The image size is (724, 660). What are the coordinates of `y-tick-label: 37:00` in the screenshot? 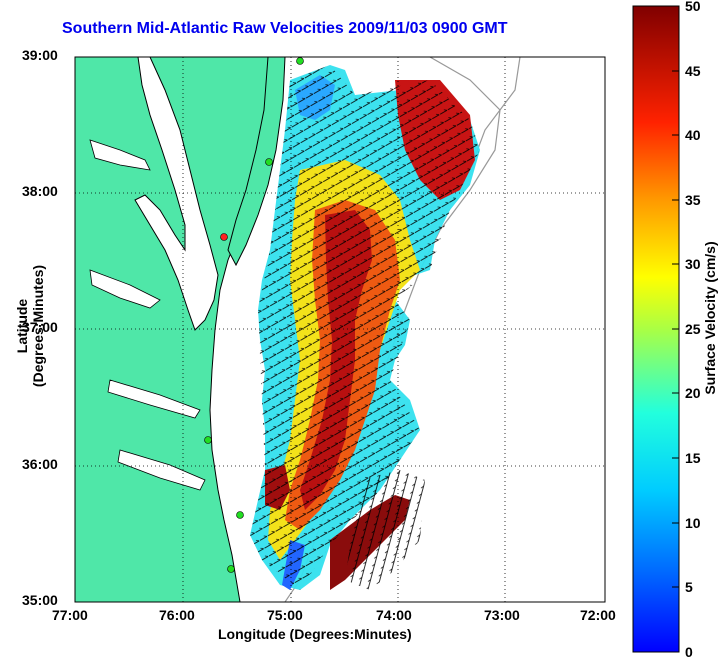 It's located at (40, 327).